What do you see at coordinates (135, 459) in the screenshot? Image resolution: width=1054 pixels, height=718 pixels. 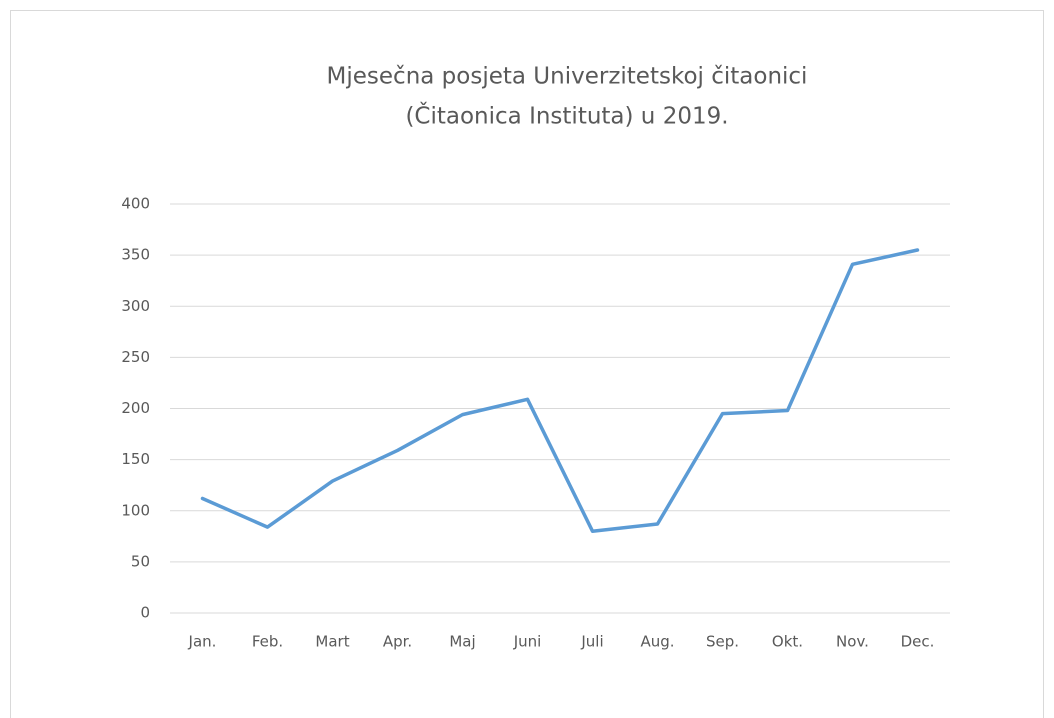 I see `y-tick-label: 150` at bounding box center [135, 459].